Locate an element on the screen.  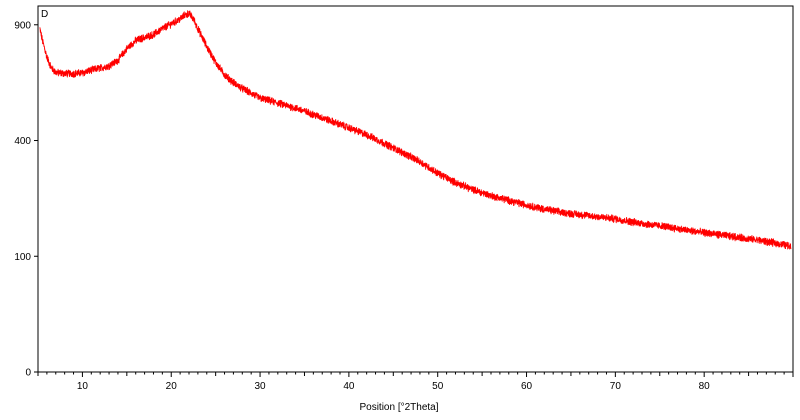
x-tick-label: 10 is located at coordinates (83, 386).